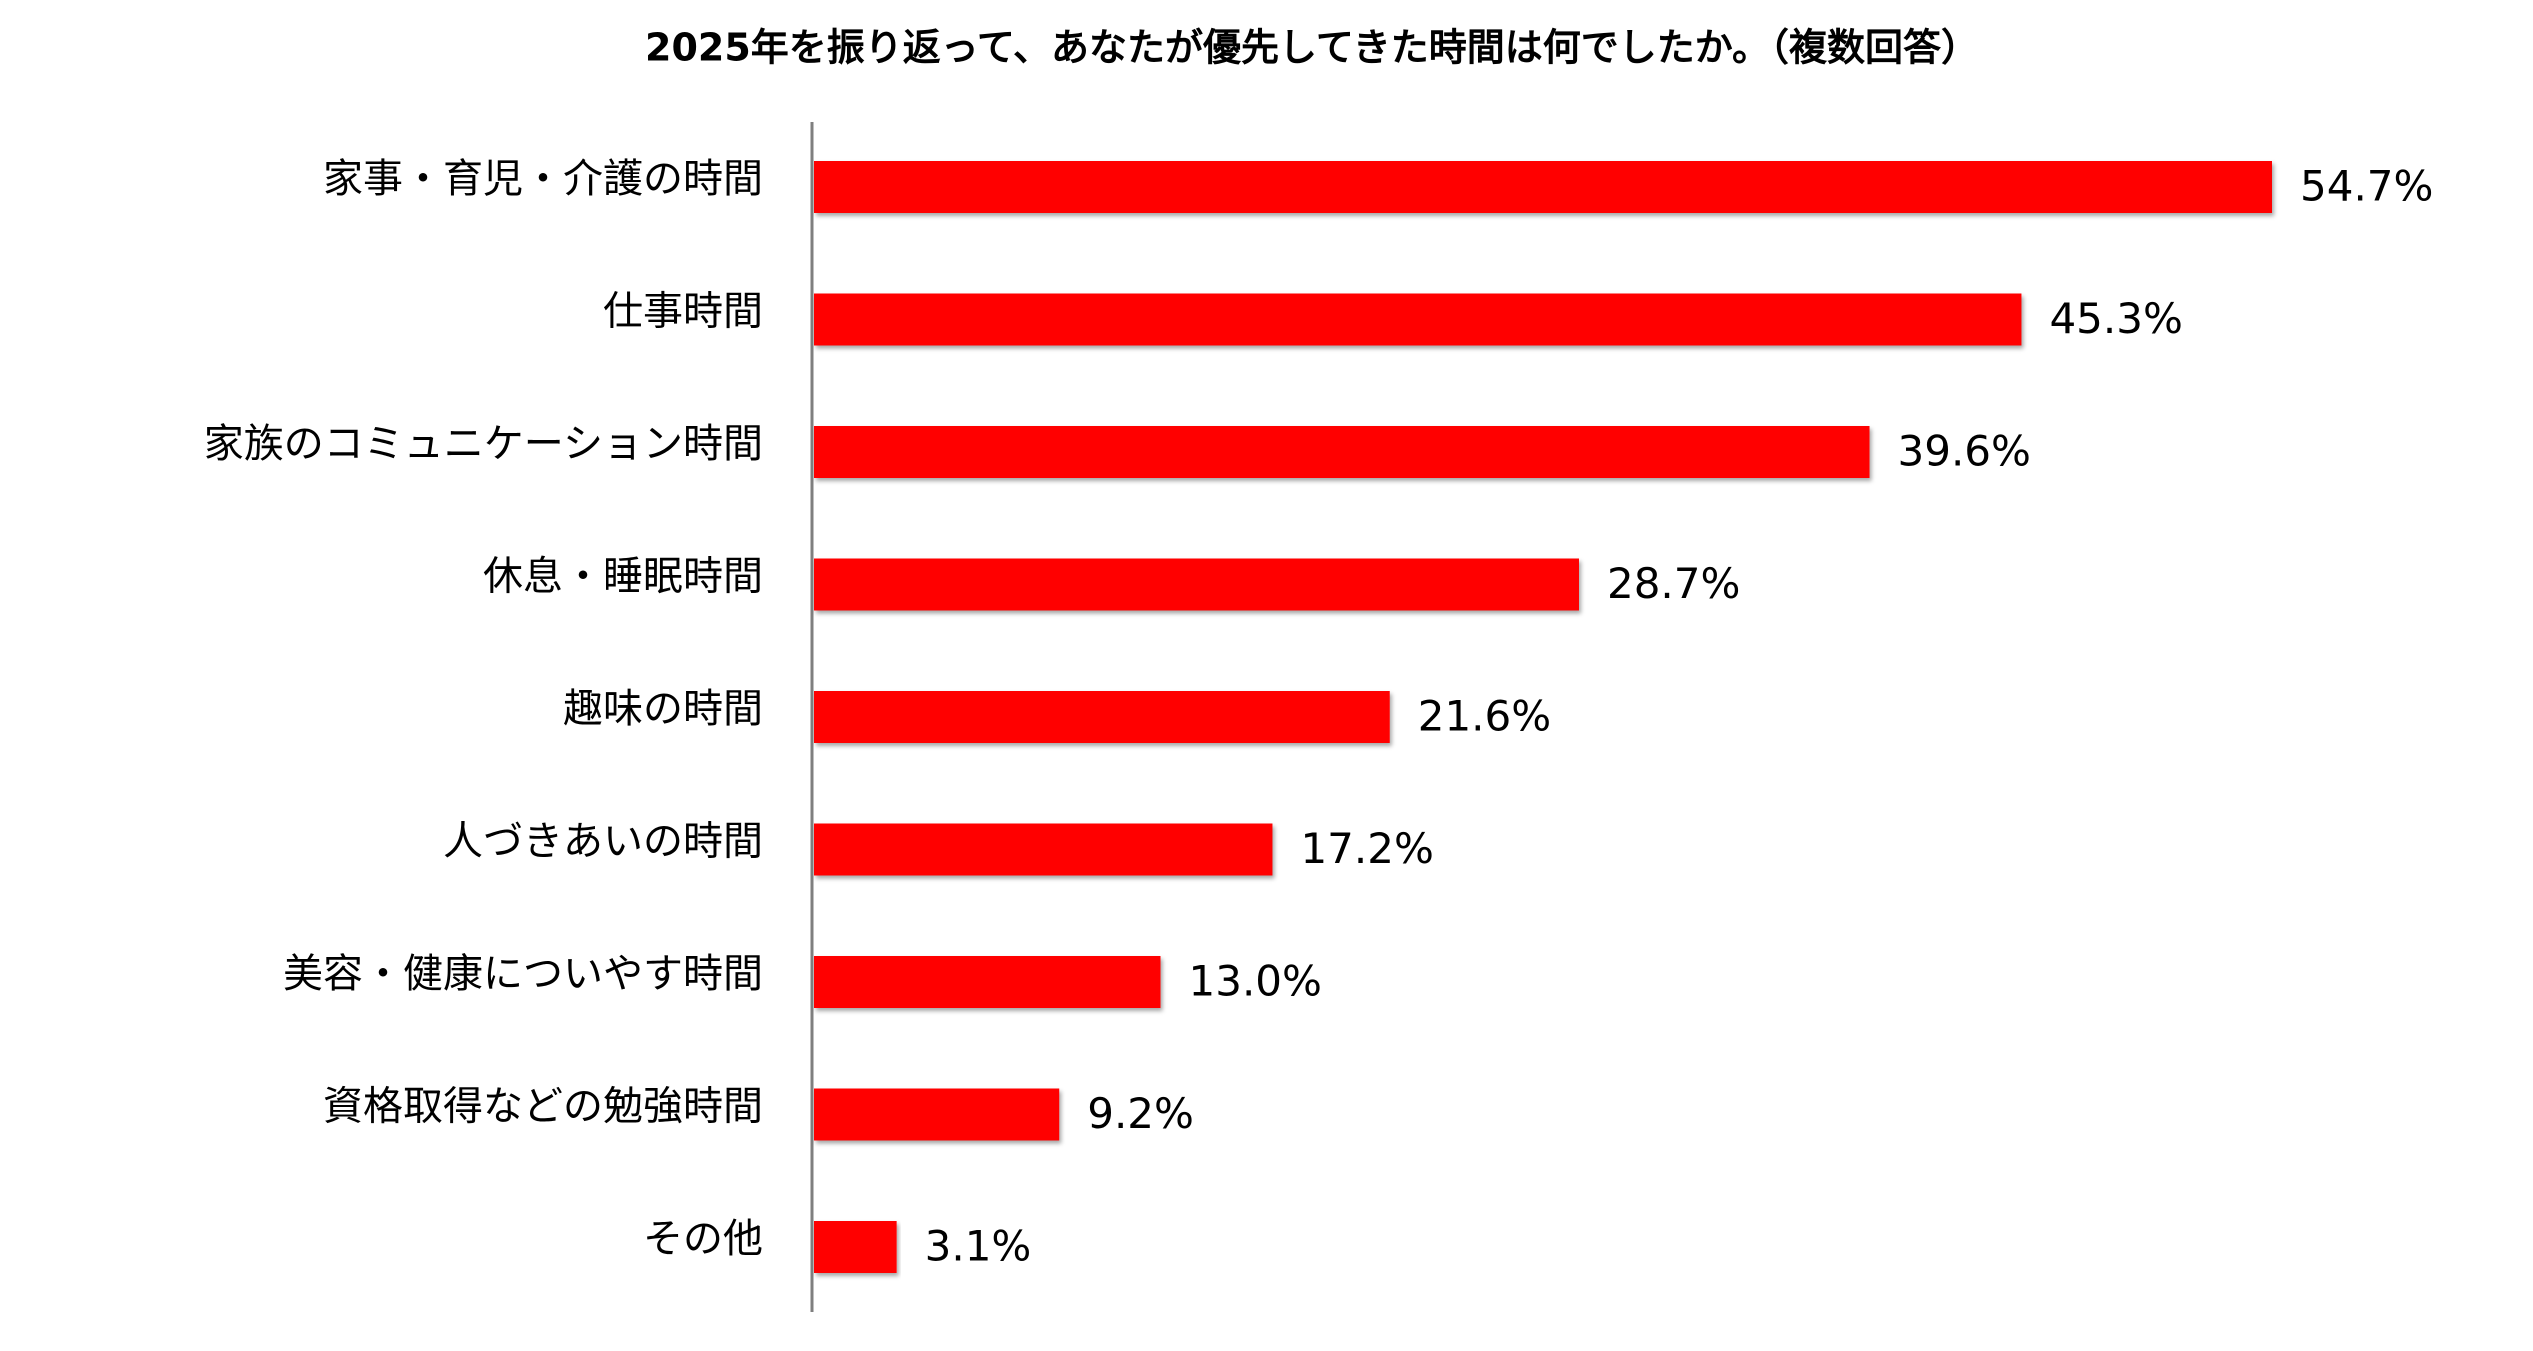 This screenshot has height=1351, width=2533. Describe the element at coordinates (603, 842) in the screenshot. I see `category-label: 人づきあいの時間` at that location.